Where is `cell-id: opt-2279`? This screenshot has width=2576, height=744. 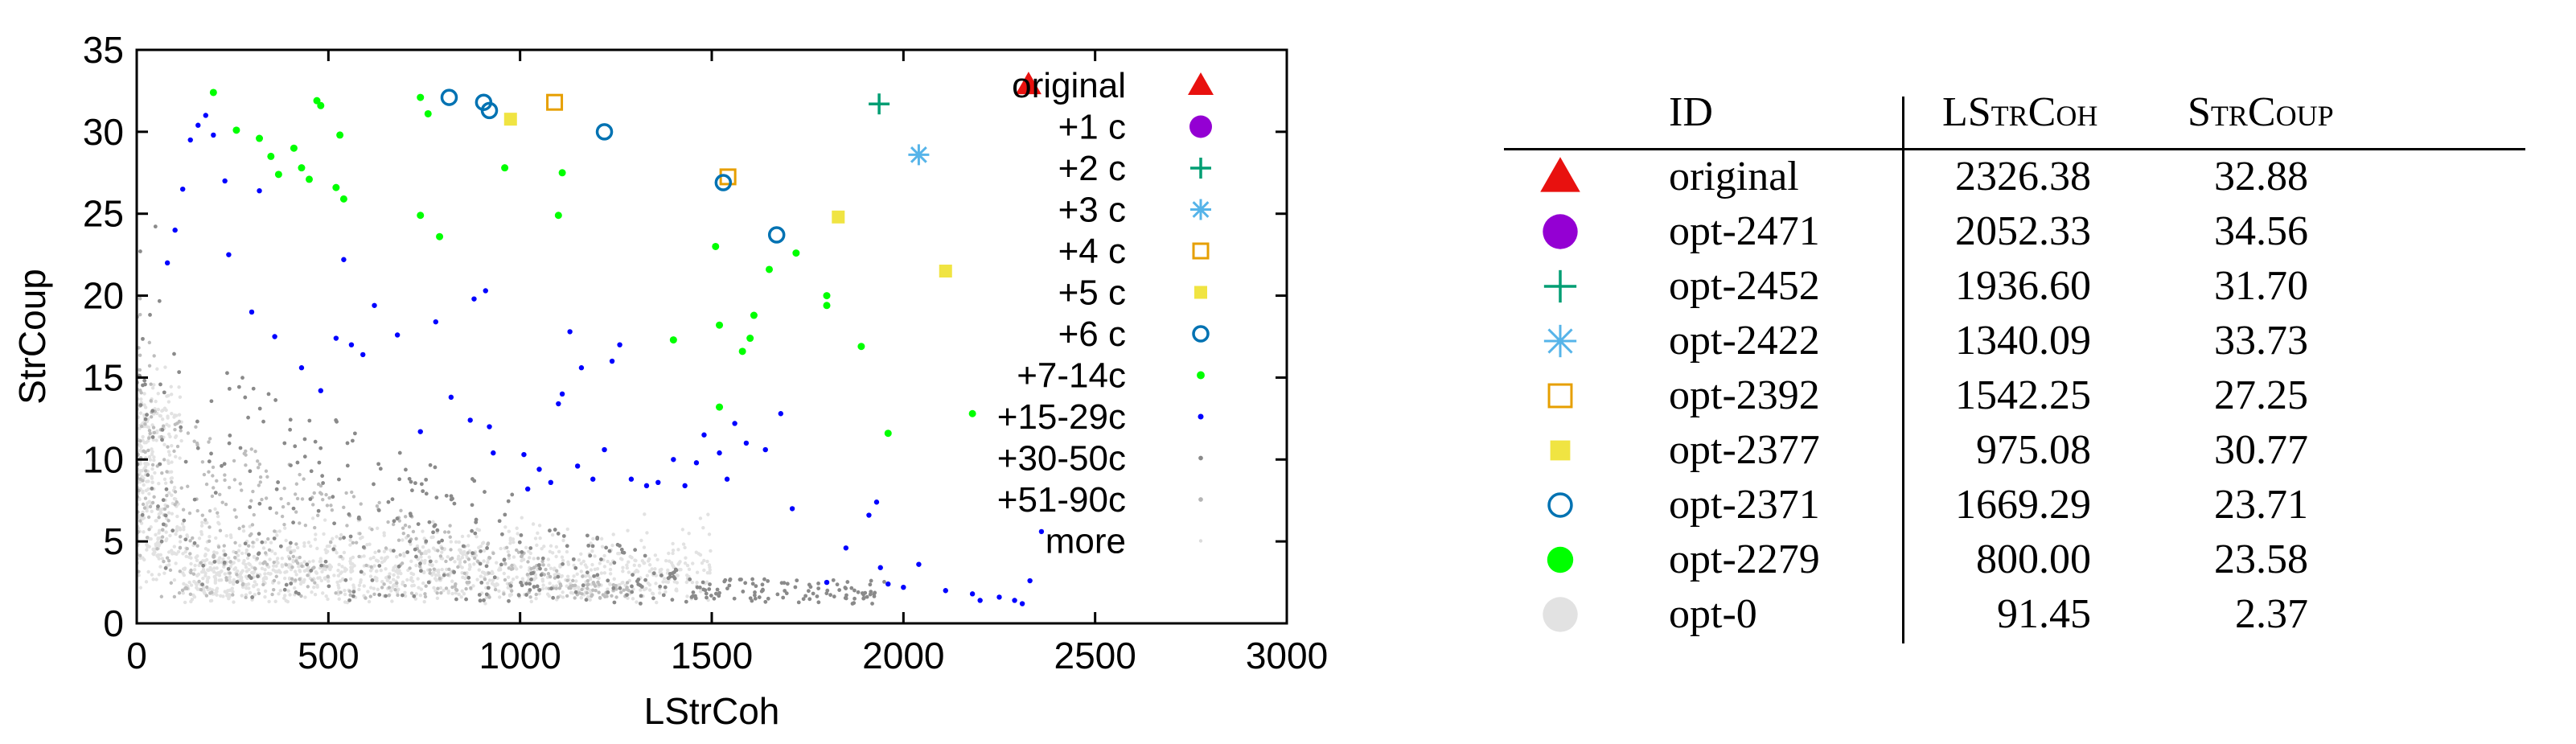
cell-id: opt-2279 is located at coordinates (1744, 559).